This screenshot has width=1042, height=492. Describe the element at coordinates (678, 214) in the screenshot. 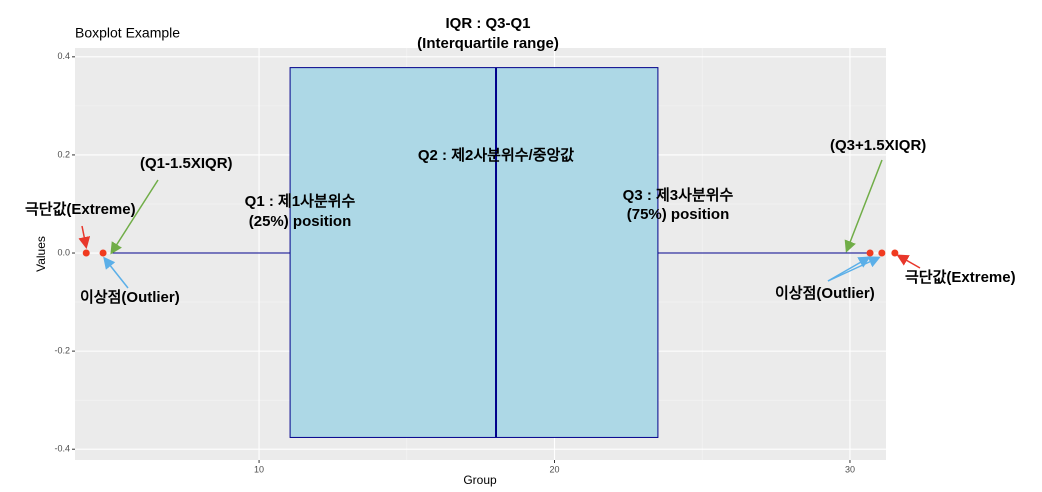

I see `annotation: (75%) position` at that location.